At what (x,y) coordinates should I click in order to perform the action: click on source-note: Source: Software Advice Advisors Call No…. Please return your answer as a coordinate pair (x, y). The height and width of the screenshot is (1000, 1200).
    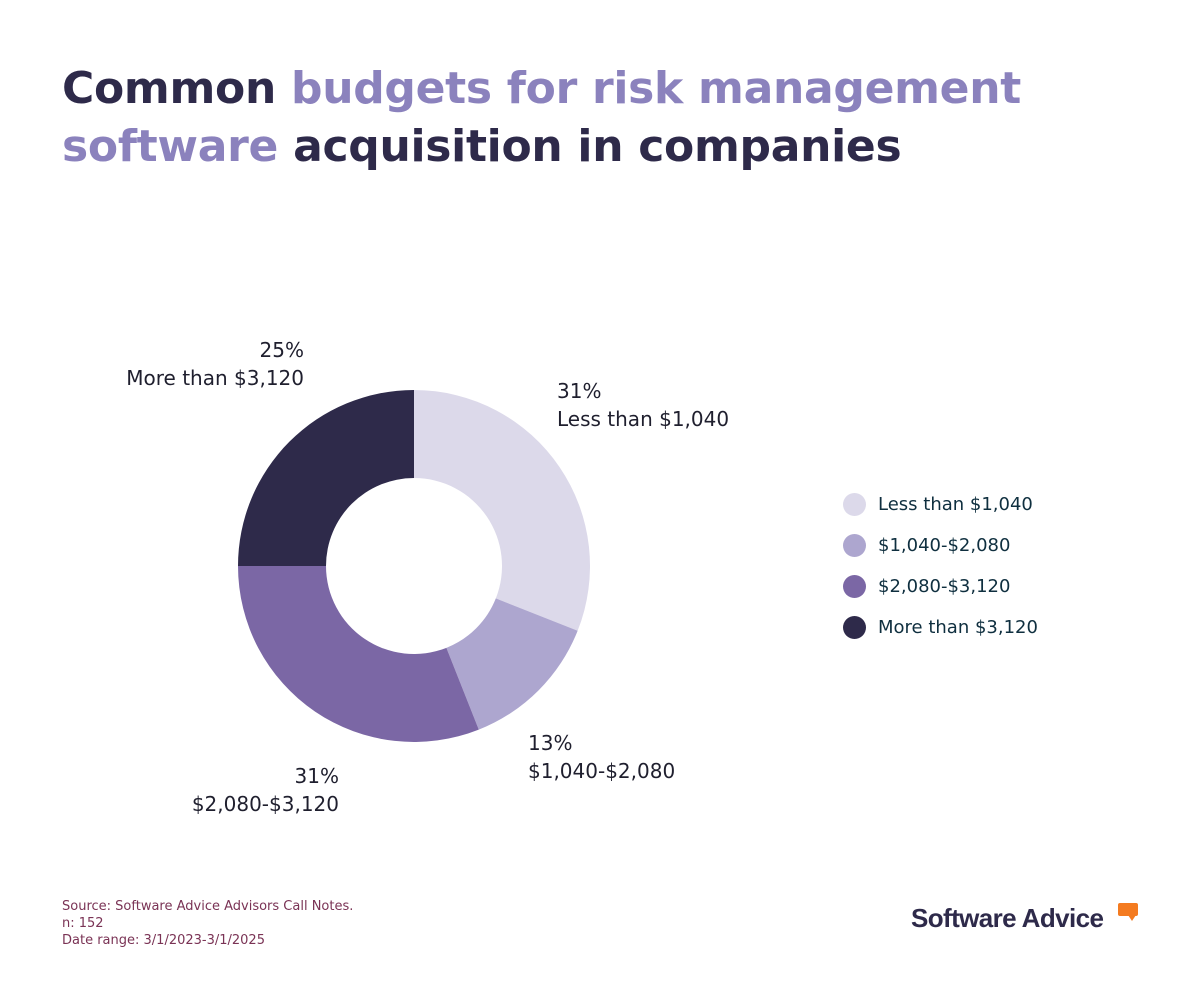
    Looking at the image, I should click on (208, 906).